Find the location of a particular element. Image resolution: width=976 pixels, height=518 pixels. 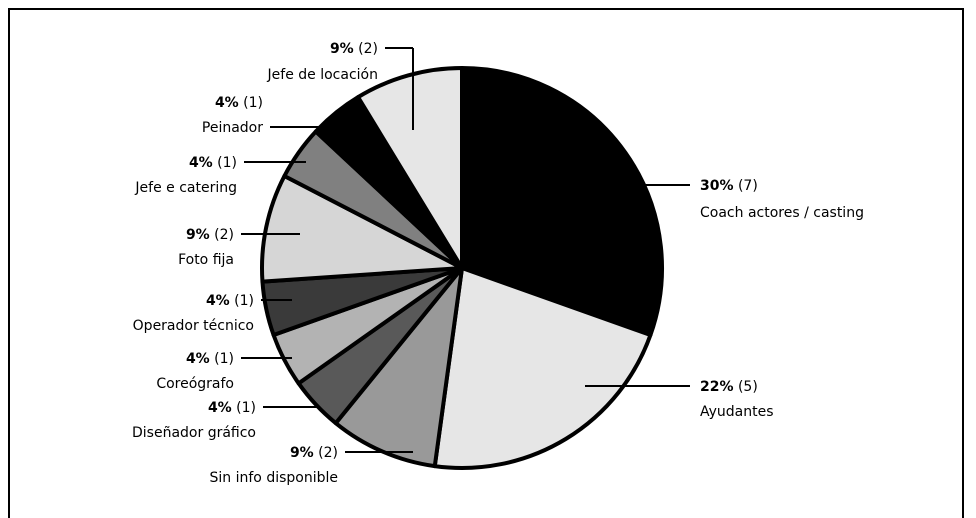

pie-slice-coach-actores-casting is located at coordinates (562, 201).